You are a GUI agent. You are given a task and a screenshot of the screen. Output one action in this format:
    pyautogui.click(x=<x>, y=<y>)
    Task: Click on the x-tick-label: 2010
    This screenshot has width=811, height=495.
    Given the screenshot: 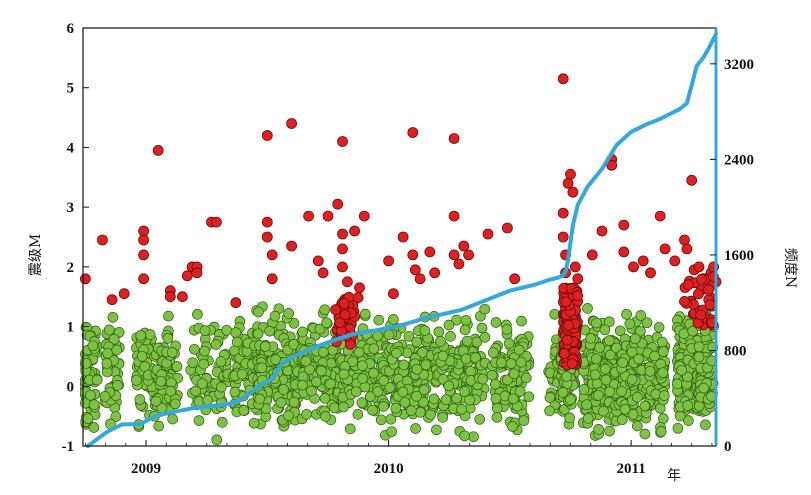 What is the action you would take?
    pyautogui.click(x=389, y=469)
    